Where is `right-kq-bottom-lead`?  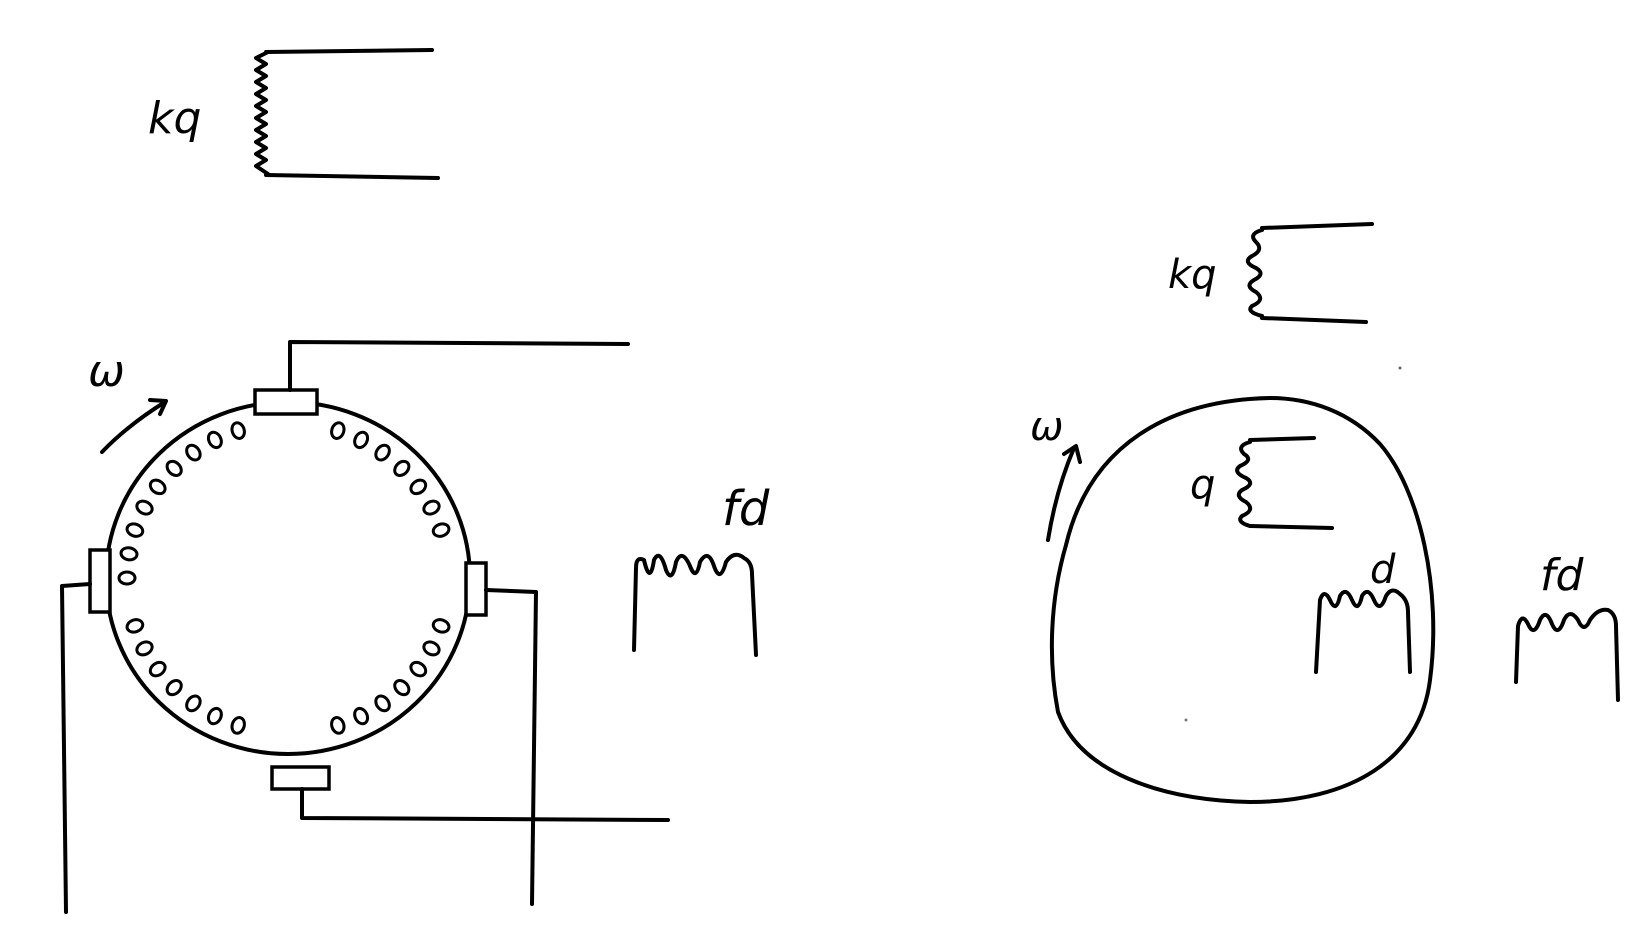
right-kq-bottom-lead is located at coordinates (1314, 320).